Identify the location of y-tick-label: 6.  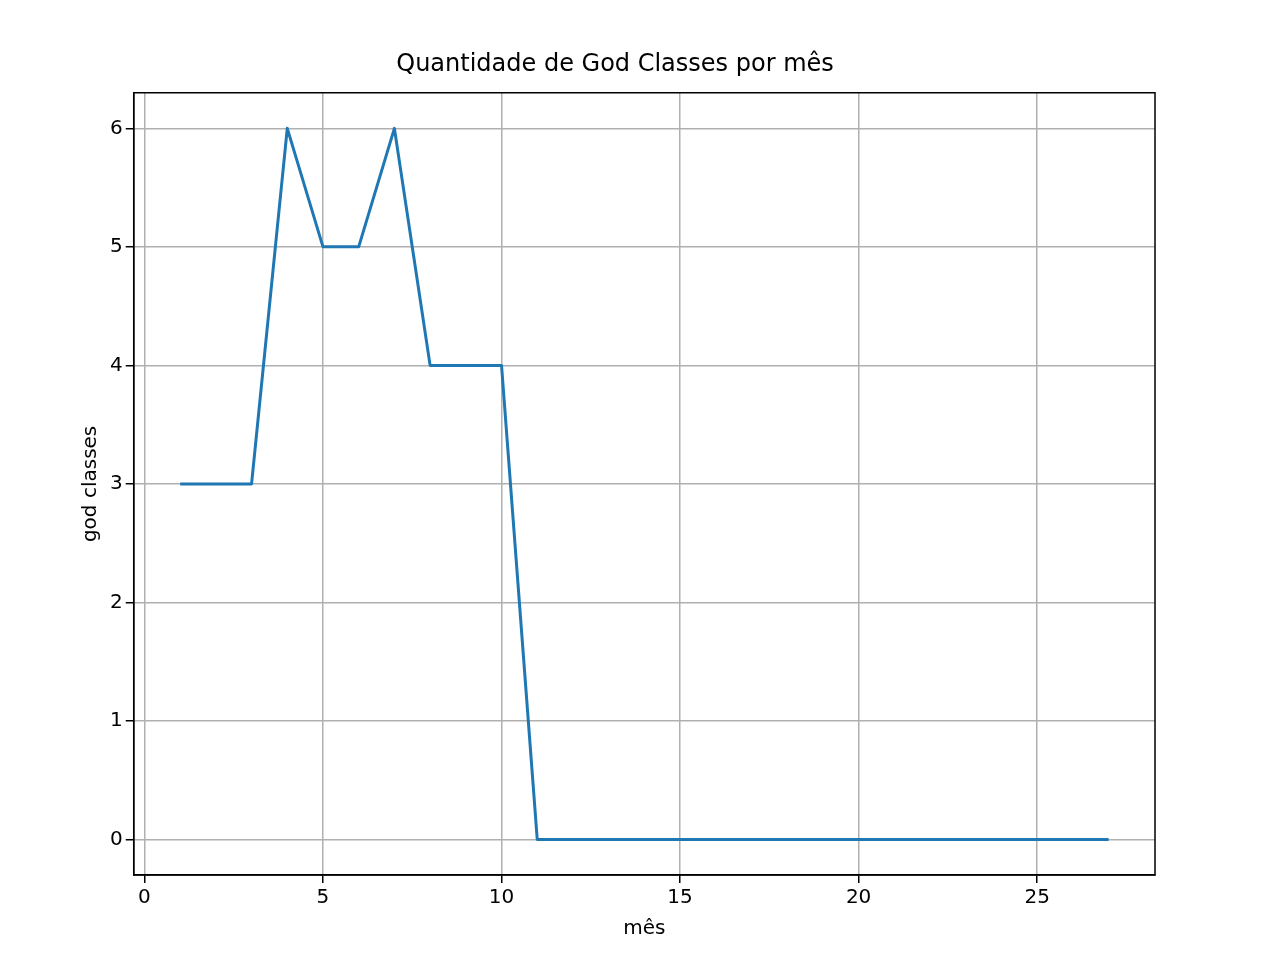
(116, 126).